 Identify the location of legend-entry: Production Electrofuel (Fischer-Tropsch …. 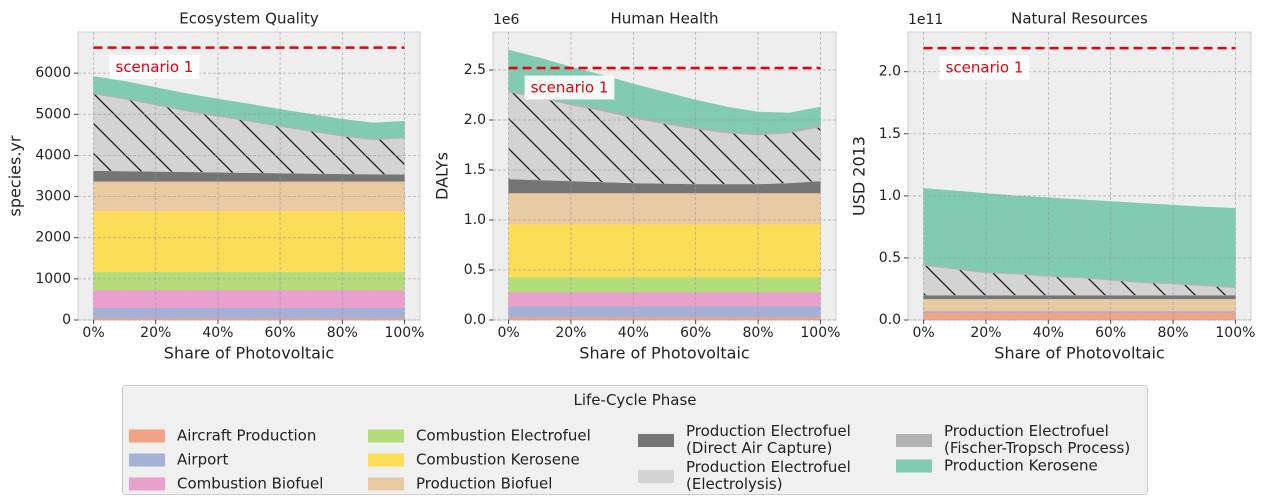
(1030, 440).